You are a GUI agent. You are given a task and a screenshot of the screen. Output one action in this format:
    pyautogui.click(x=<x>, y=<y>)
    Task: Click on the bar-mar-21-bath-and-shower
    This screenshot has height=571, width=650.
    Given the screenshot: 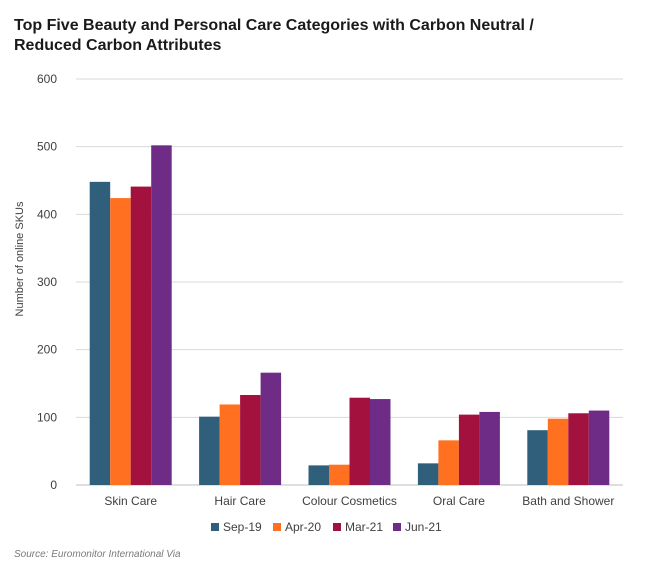 What is the action you would take?
    pyautogui.click(x=578, y=449)
    